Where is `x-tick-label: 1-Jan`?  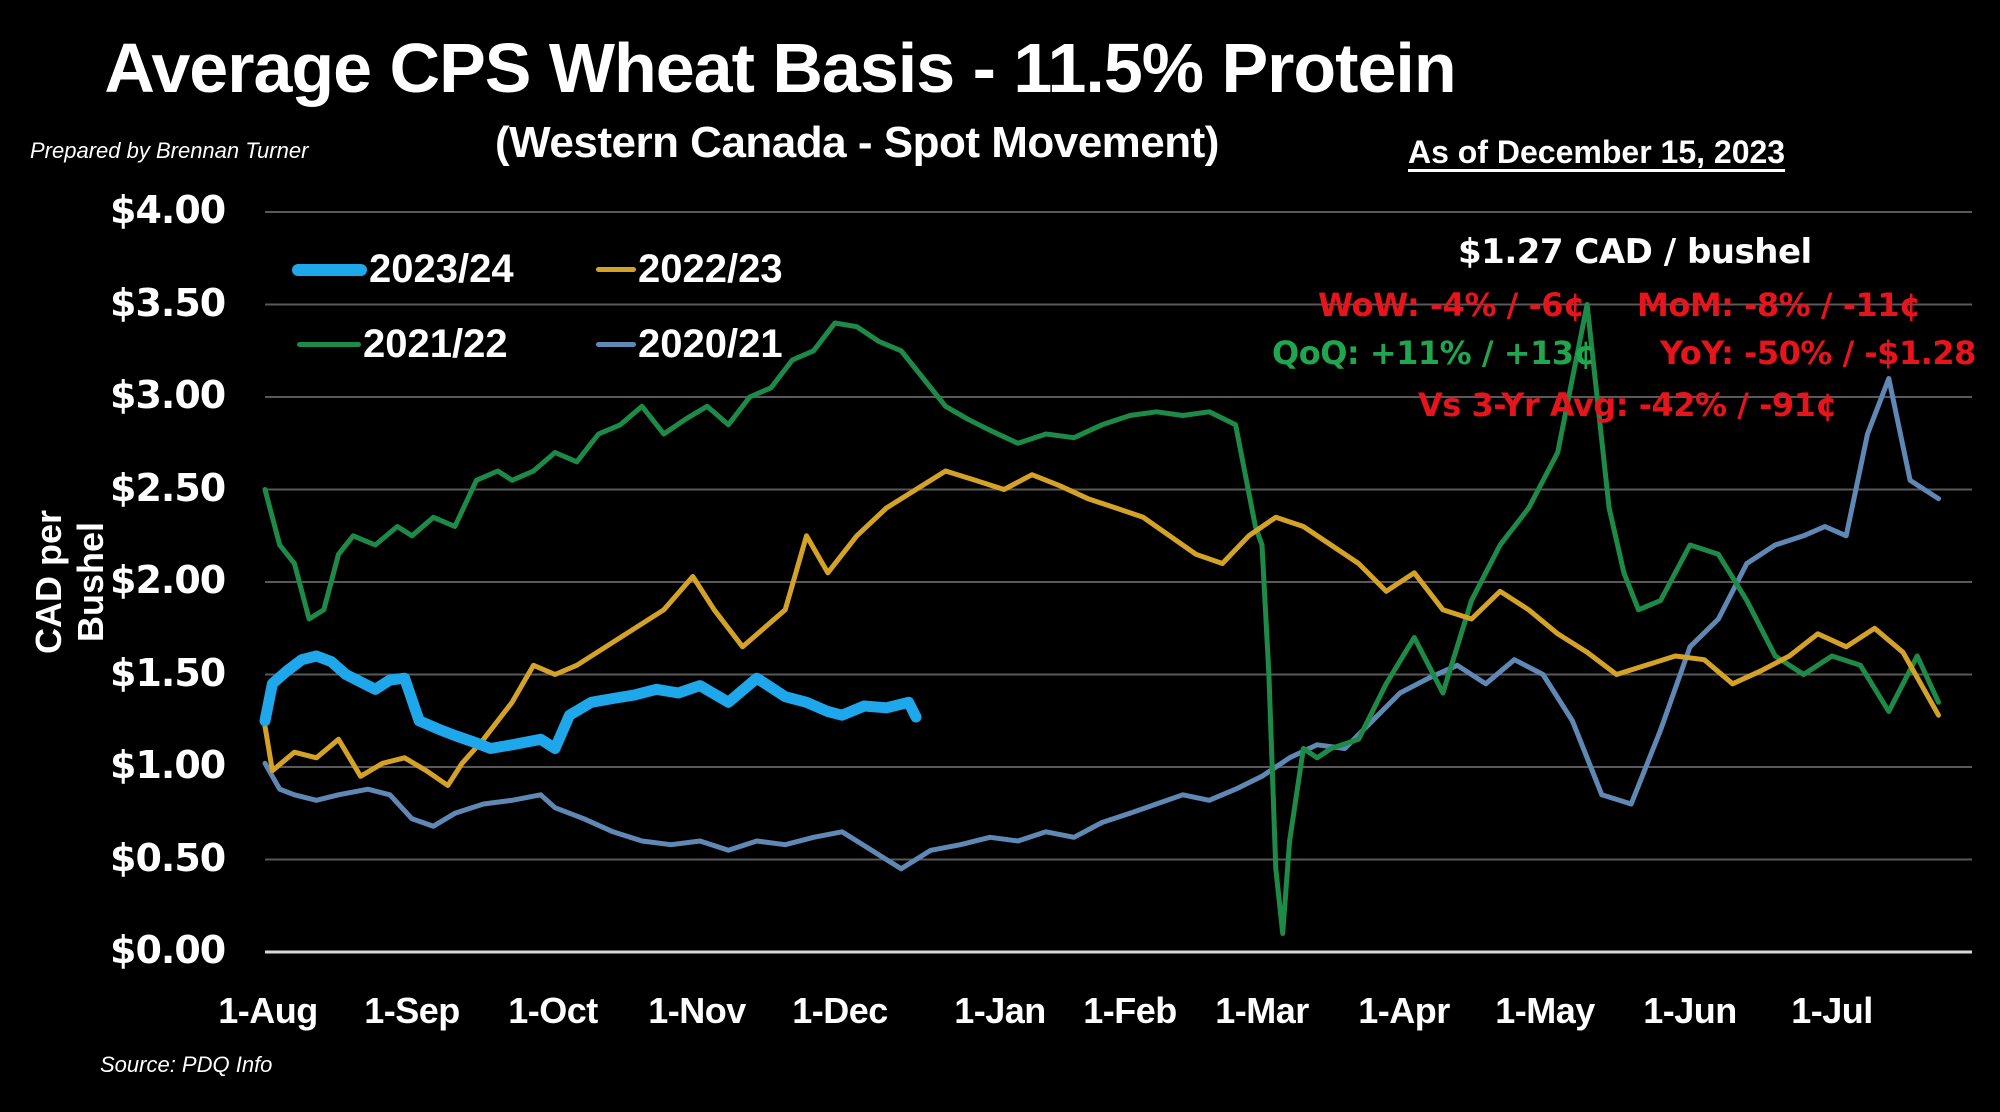
x-tick-label: 1-Jan is located at coordinates (1000, 1010).